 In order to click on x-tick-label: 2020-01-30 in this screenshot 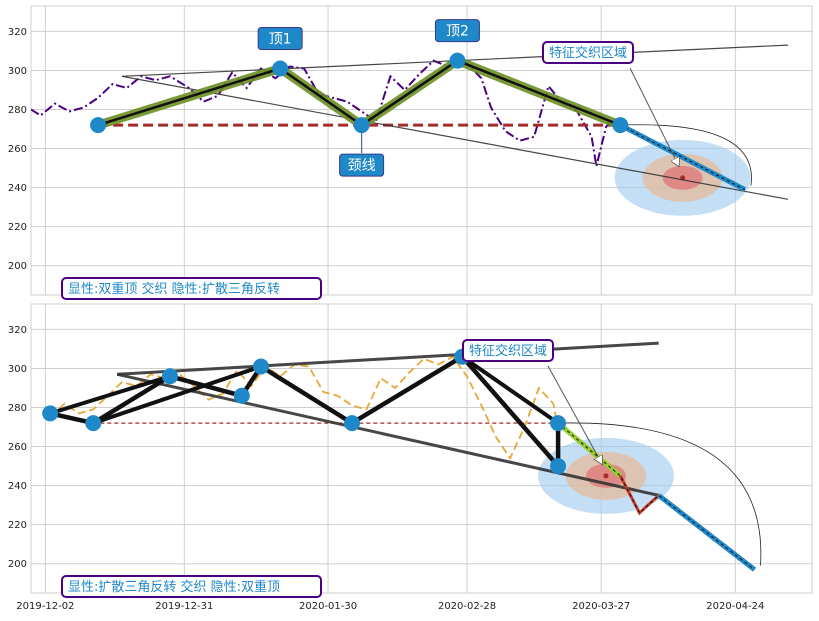, I will do `click(328, 606)`.